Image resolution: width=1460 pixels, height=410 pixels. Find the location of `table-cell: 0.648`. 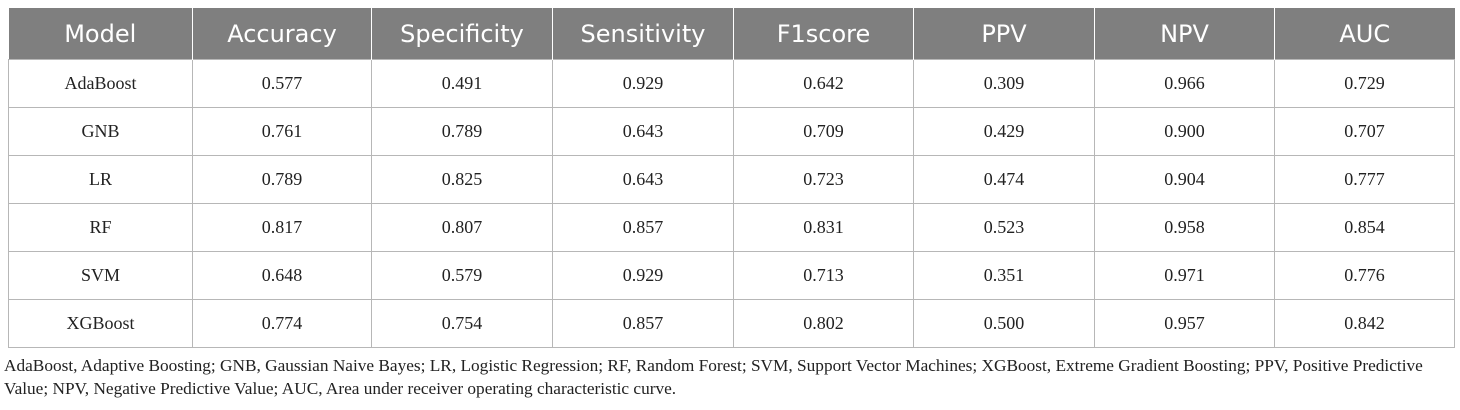

table-cell: 0.648 is located at coordinates (282, 275).